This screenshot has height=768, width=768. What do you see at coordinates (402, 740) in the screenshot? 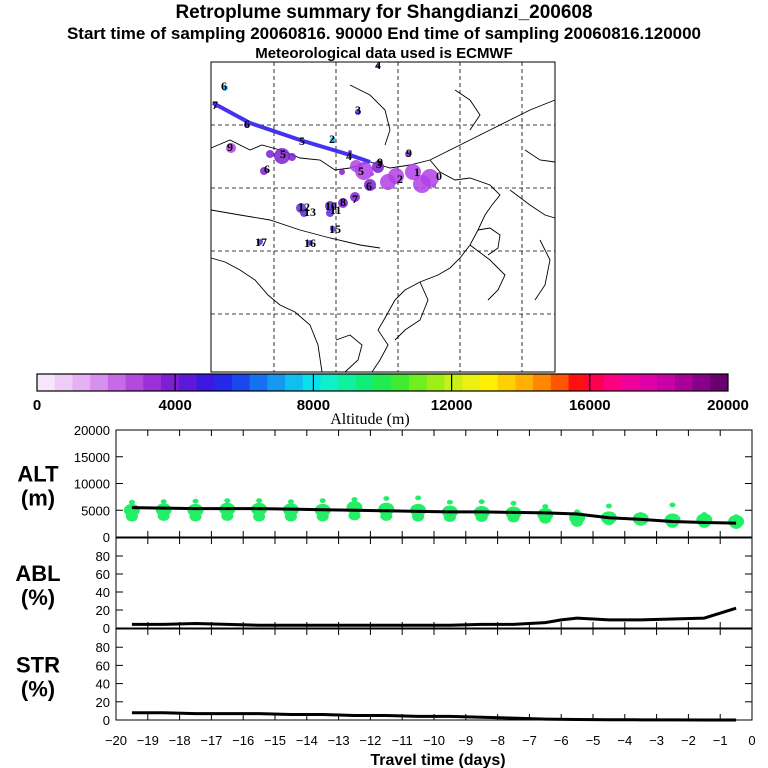
I see `x-tick-label: −11` at bounding box center [402, 740].